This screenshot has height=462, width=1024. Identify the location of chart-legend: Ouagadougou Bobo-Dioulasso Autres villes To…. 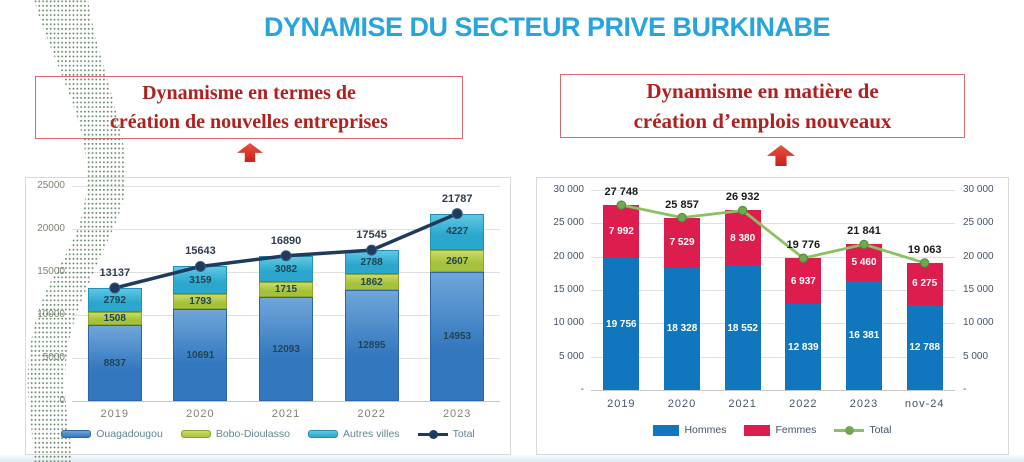
(268, 434).